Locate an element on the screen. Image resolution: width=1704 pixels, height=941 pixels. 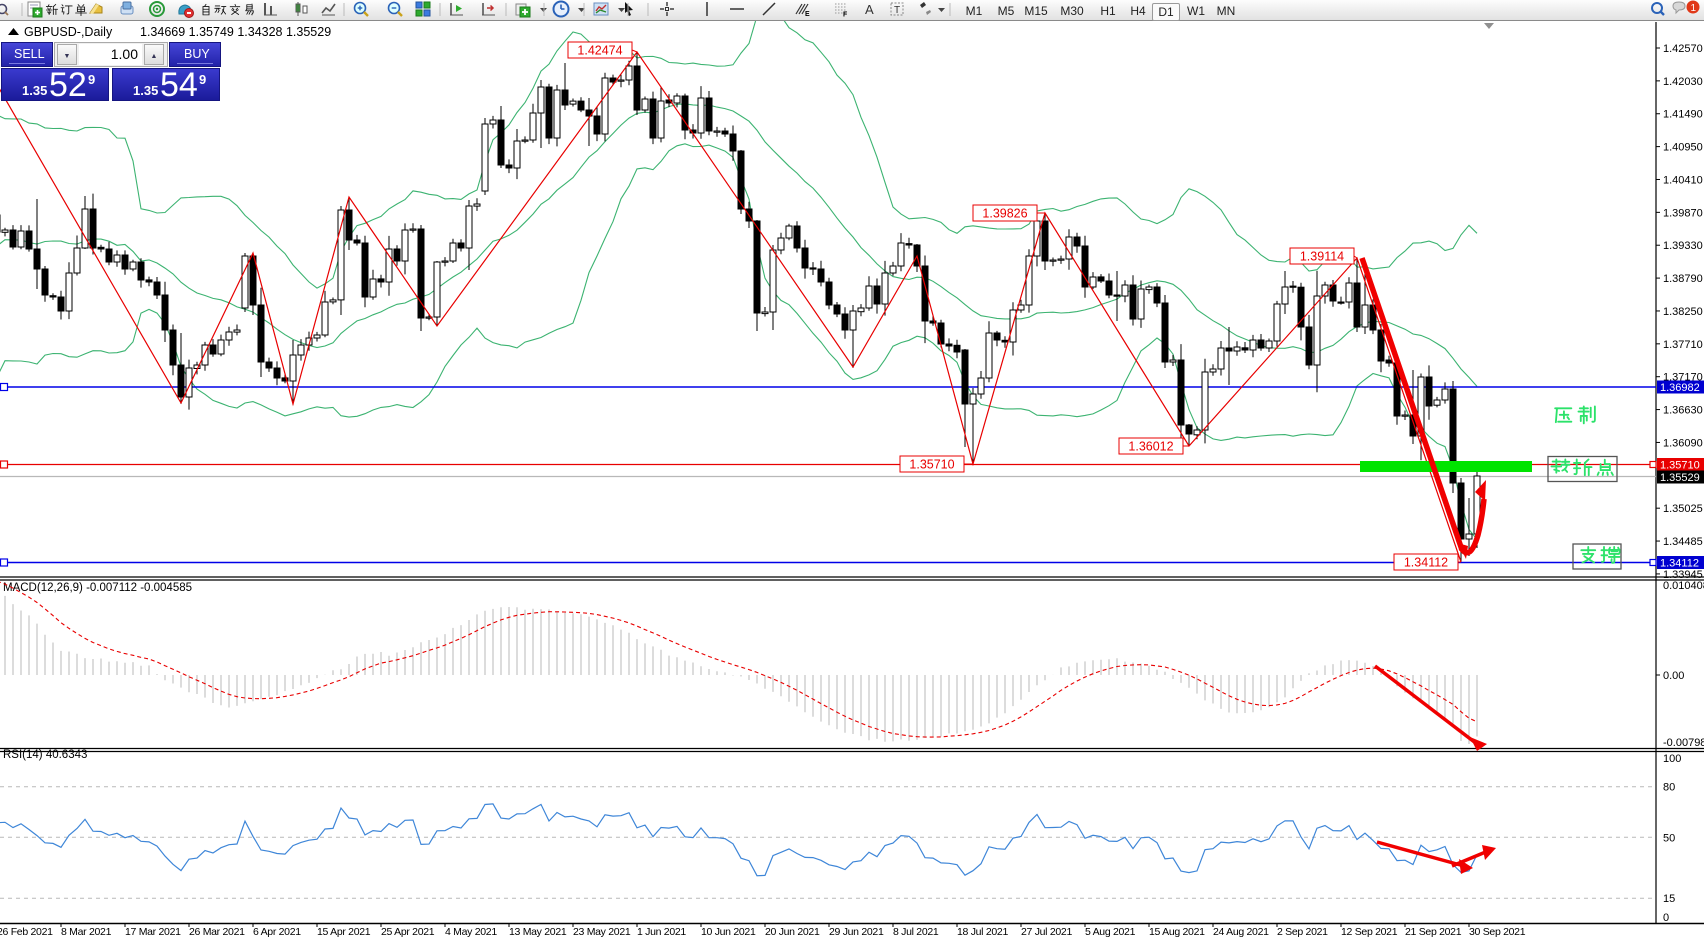
svg-text: 20 Jun 2021 is located at coordinates (792, 932).